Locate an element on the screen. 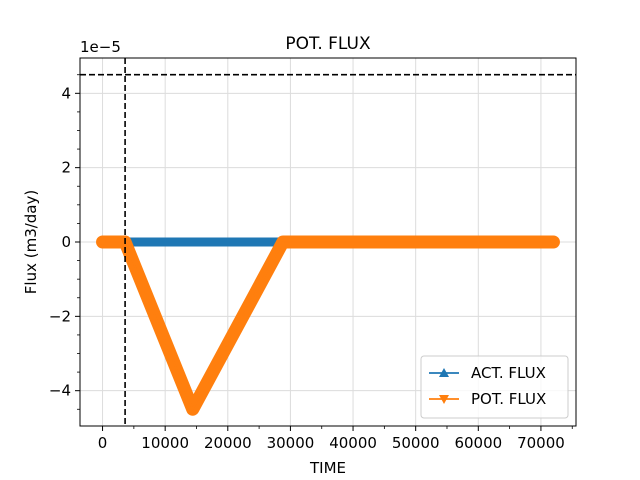 The width and height of the screenshot is (640, 480). legend-label: POT. FLUX is located at coordinates (508, 399).